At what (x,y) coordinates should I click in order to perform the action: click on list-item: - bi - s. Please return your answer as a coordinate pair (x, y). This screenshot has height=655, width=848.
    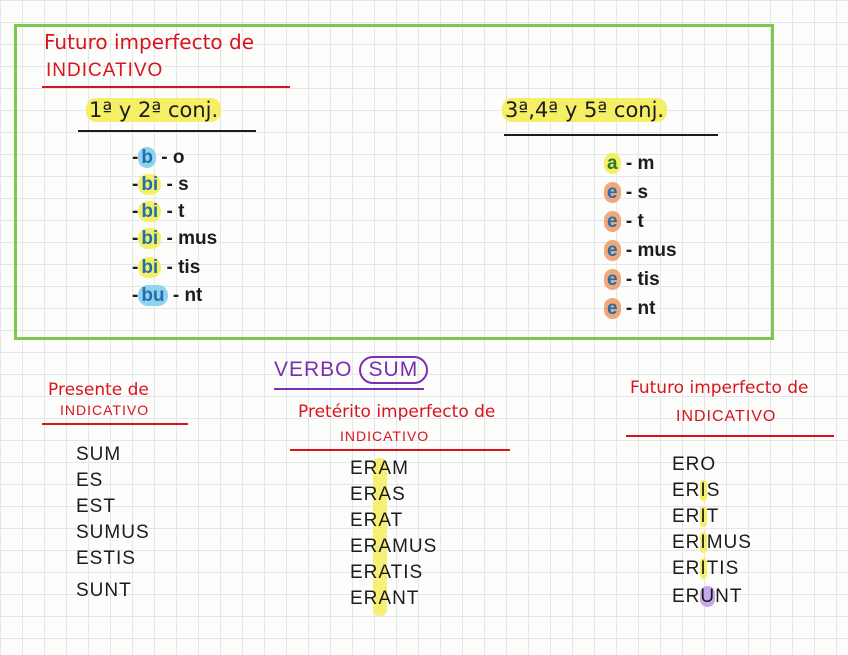
    Looking at the image, I should click on (160, 184).